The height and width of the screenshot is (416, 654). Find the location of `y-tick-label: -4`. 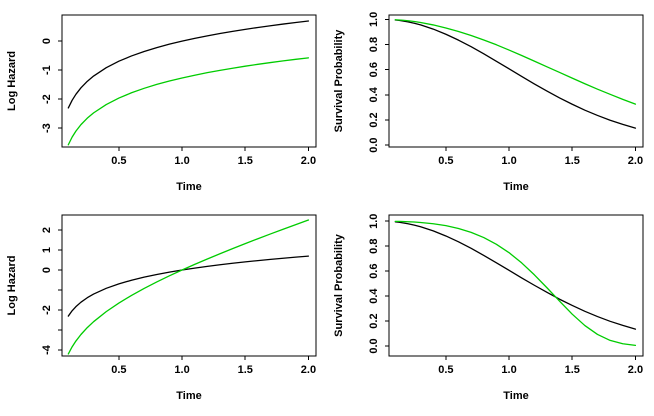

y-tick-label: -4 is located at coordinates (47, 349).